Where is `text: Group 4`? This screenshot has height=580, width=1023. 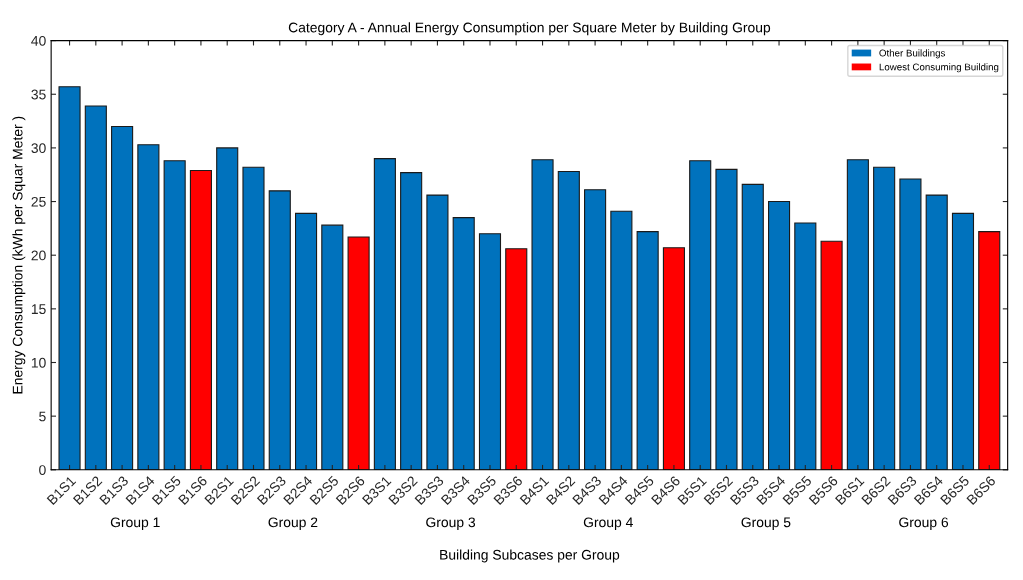 text: Group 4 is located at coordinates (608, 523).